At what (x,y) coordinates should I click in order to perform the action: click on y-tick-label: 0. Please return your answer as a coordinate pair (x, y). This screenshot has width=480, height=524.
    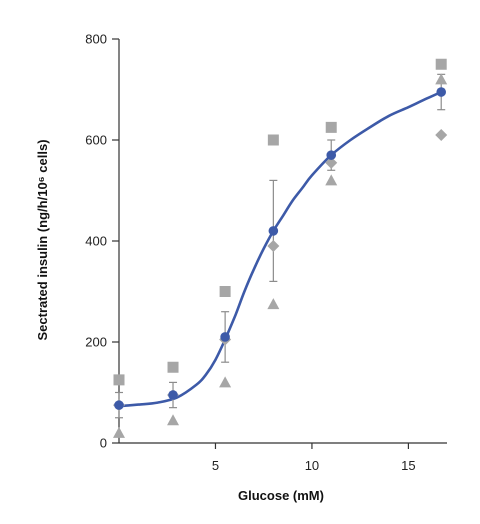
    Looking at the image, I should click on (103, 443).